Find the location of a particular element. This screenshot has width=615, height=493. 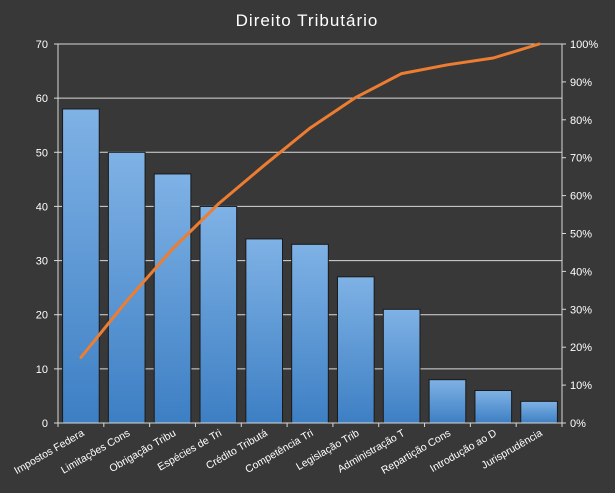

y-tick-label: 20 is located at coordinates (42, 316).